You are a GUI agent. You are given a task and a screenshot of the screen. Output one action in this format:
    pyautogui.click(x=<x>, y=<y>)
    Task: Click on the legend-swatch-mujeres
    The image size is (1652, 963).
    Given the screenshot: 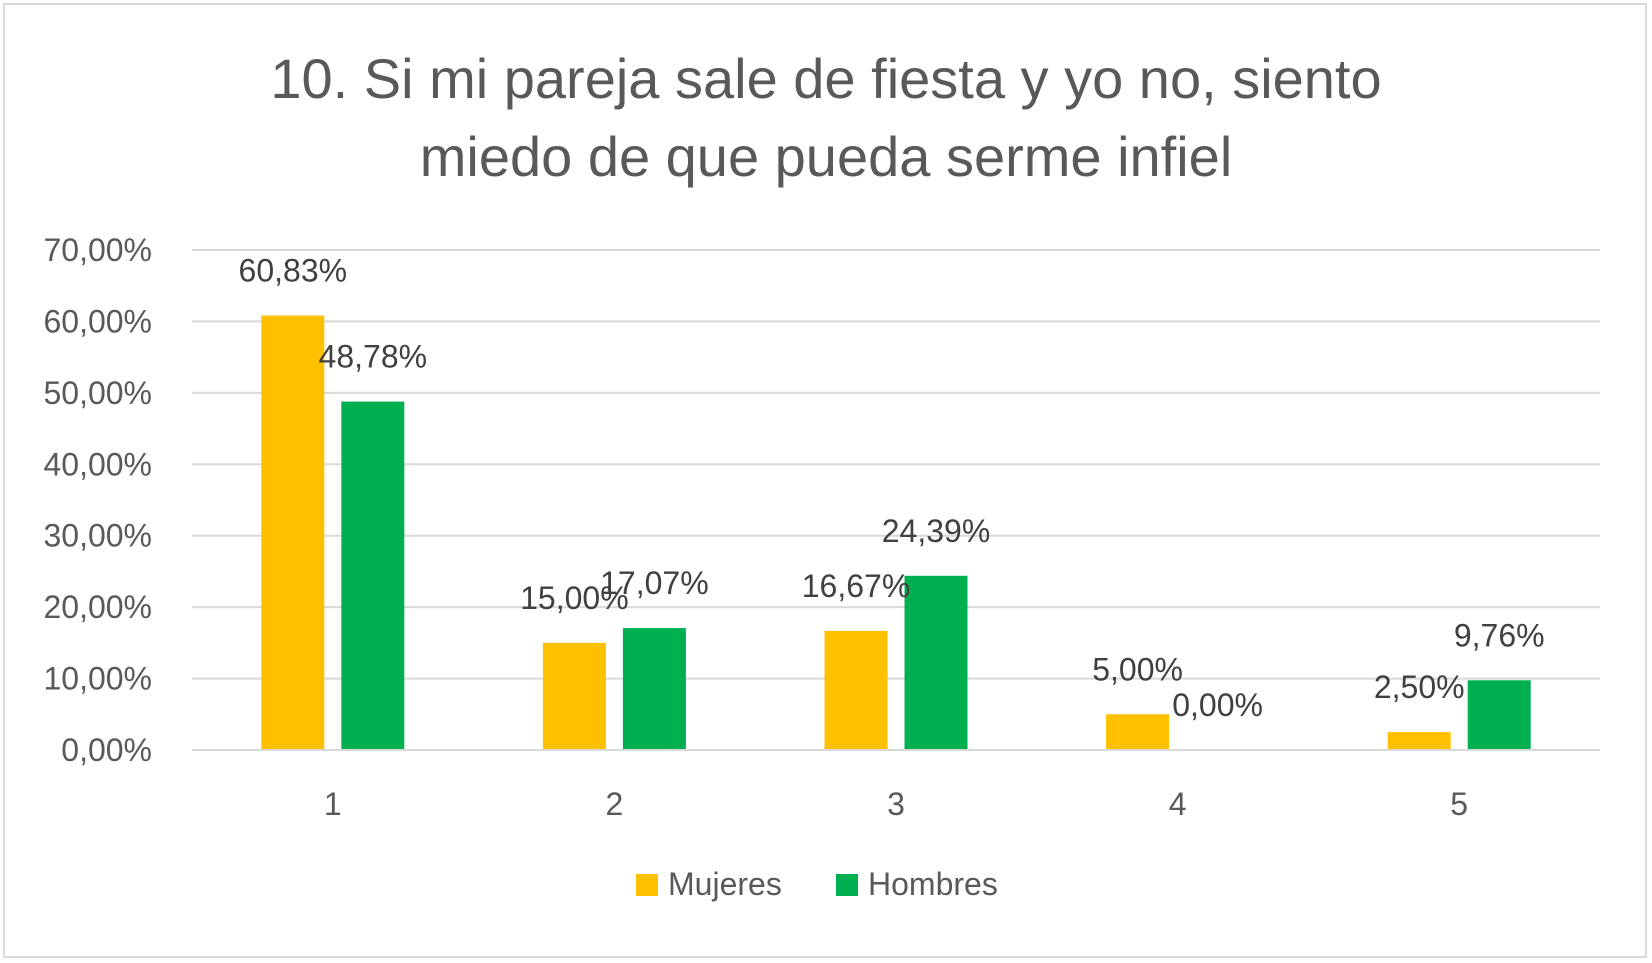 What is the action you would take?
    pyautogui.click(x=647, y=885)
    